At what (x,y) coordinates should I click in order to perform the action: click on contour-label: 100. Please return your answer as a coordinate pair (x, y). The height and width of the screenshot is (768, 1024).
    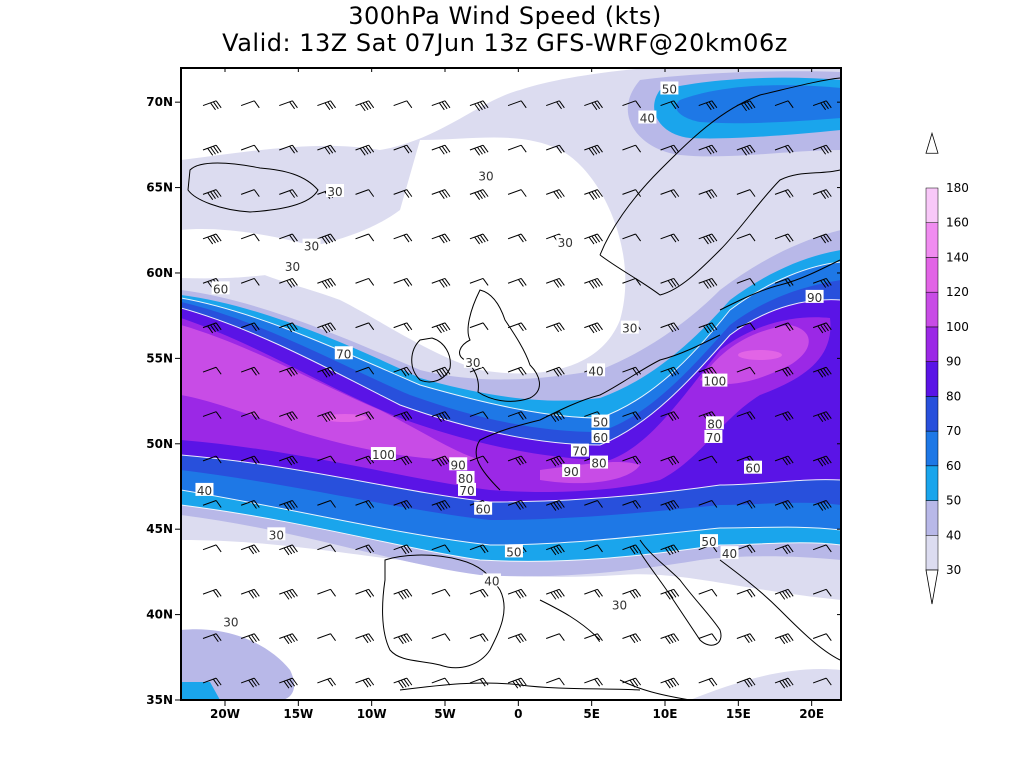
    Looking at the image, I should click on (714, 382).